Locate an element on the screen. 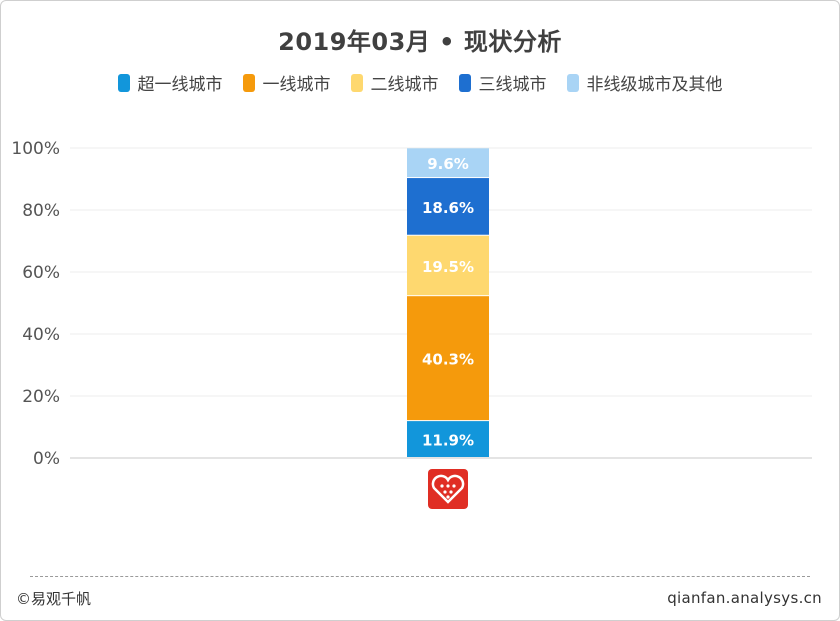  data-label: 18.6% is located at coordinates (448, 208).